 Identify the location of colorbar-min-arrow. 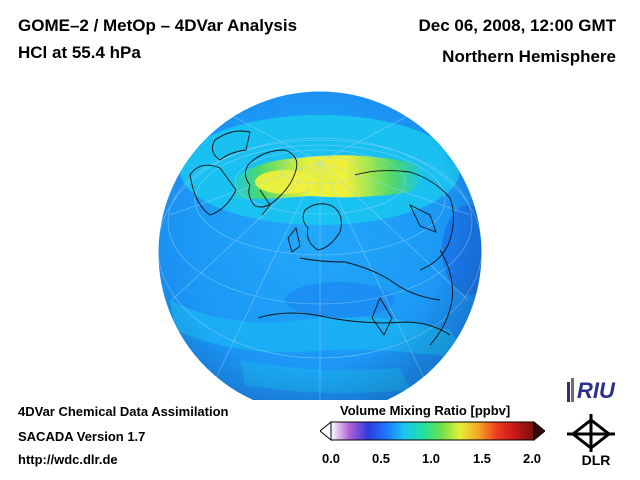
(326, 431).